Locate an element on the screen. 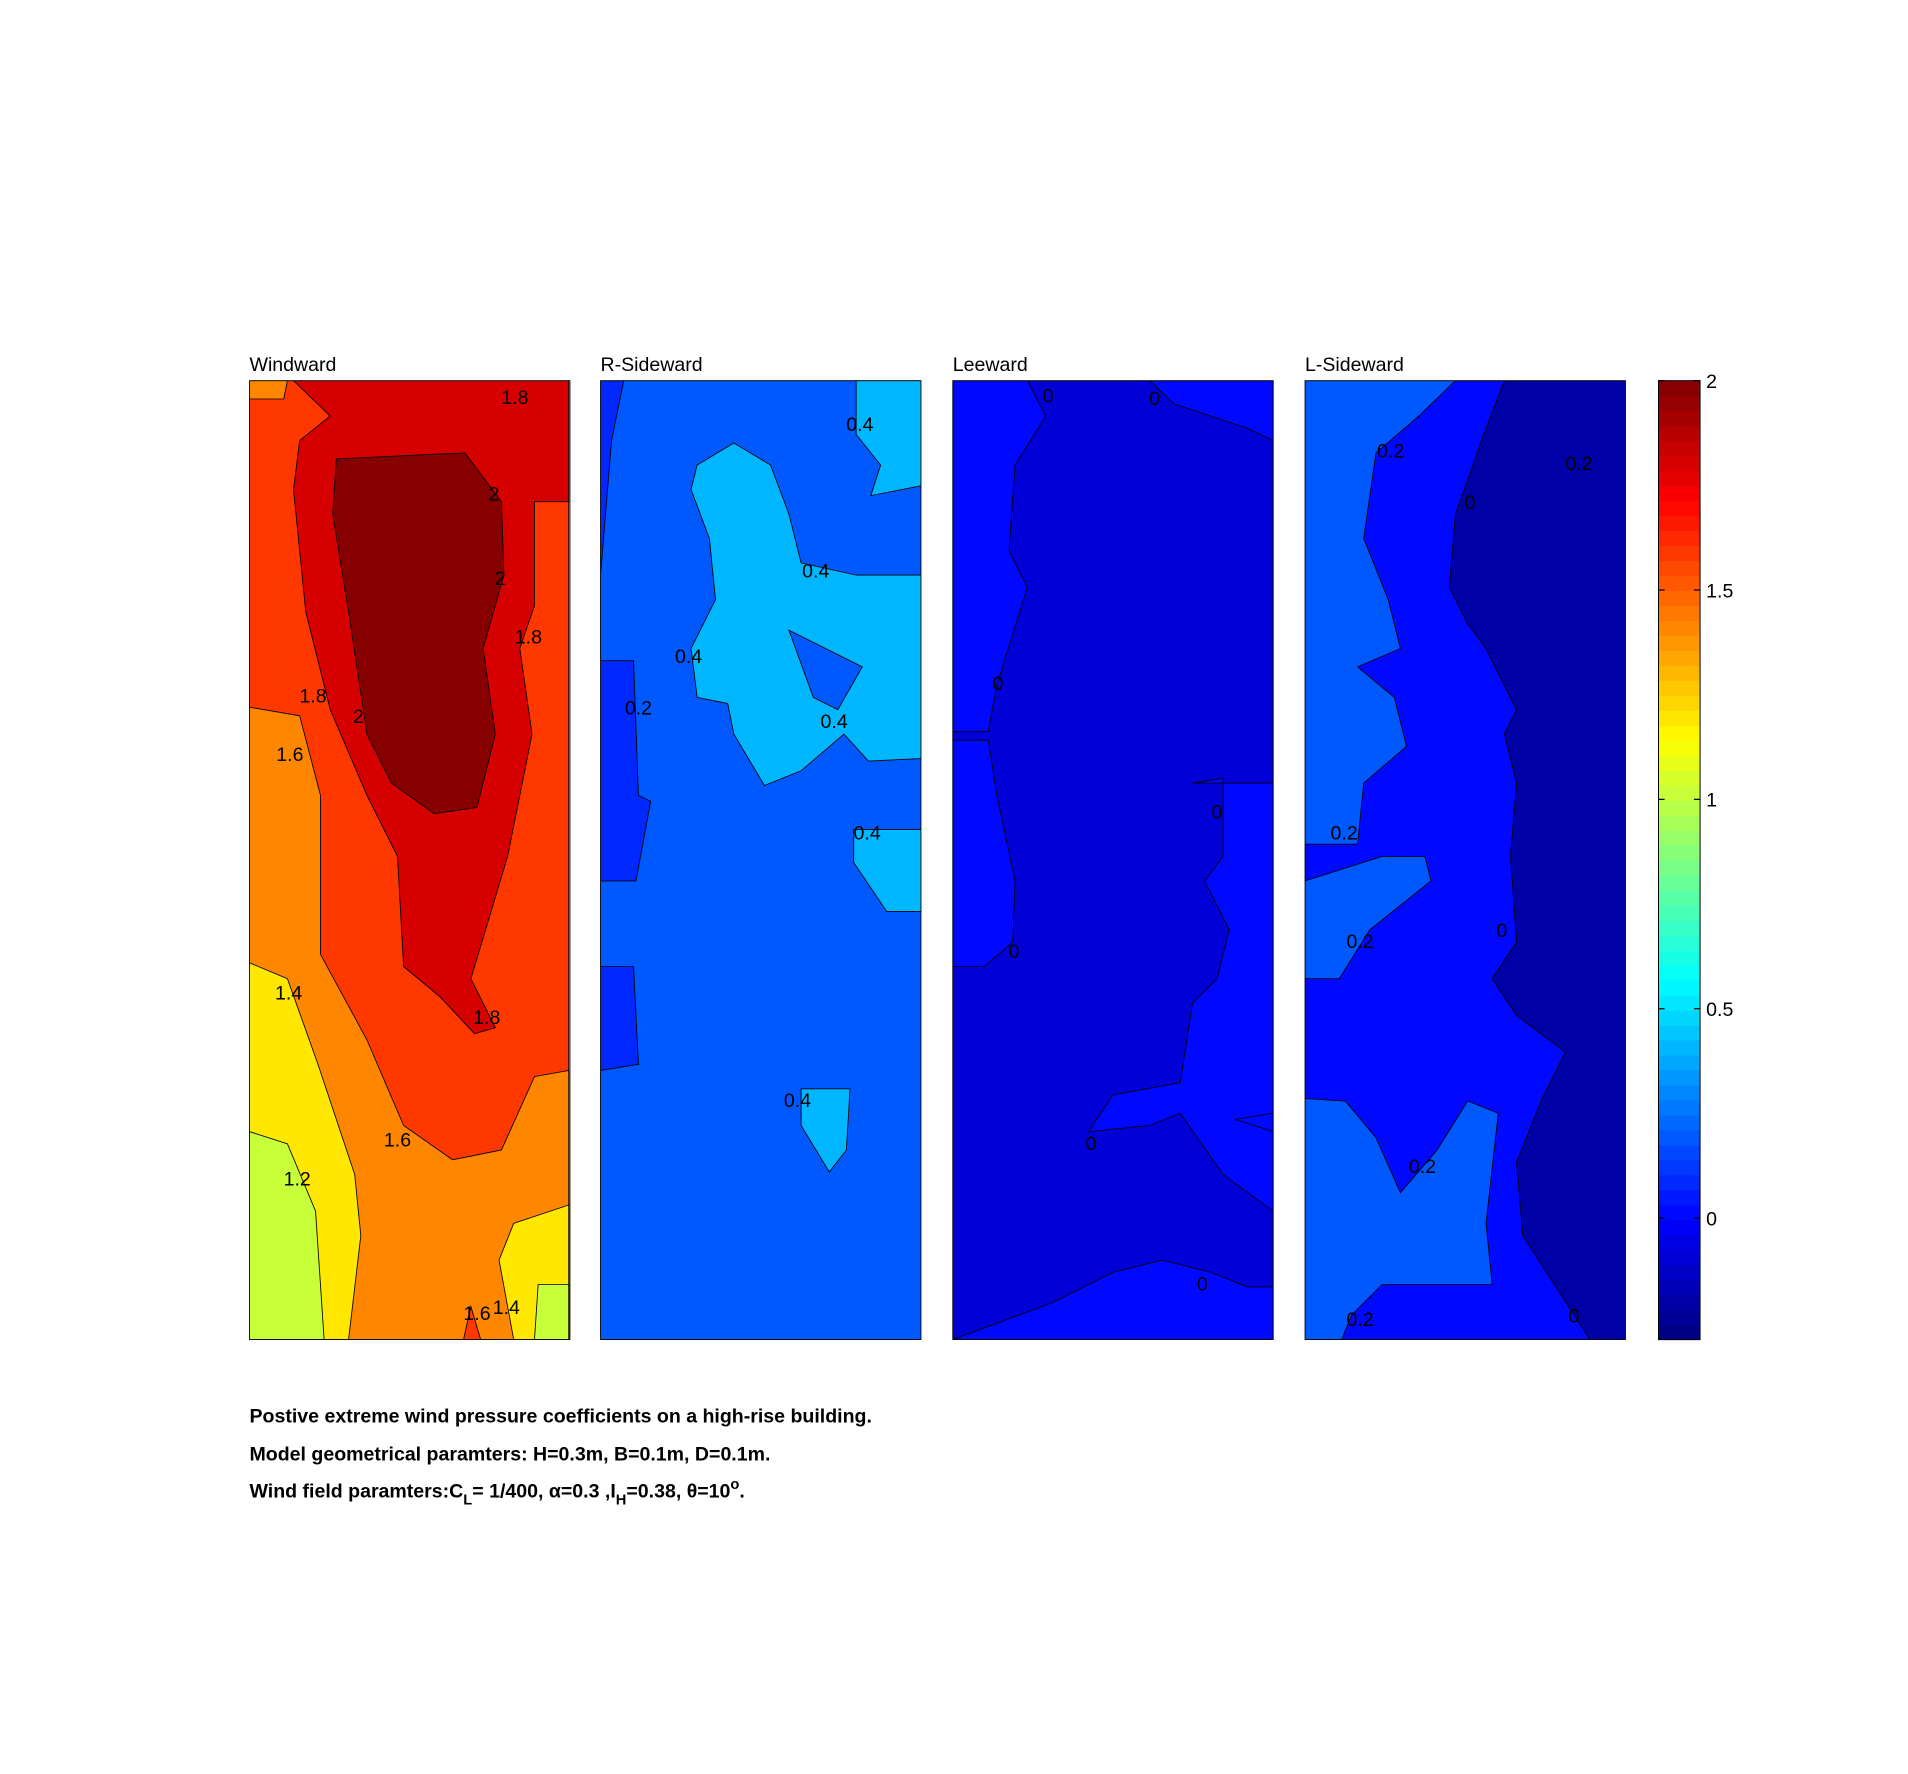  param-text: = 1/400, α=0.3 ,I is located at coordinates (544, 1491).